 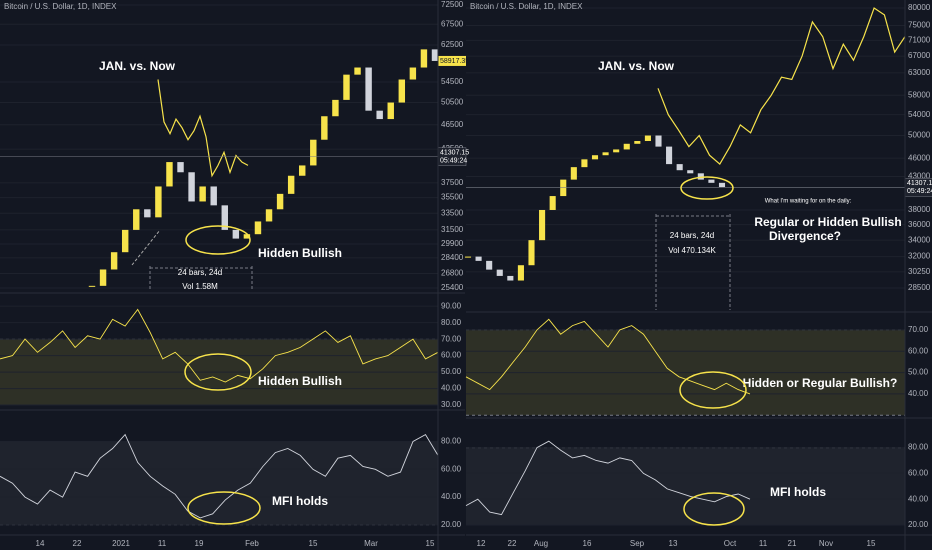 I want to click on x-tick-label: 15, so click(x=430, y=543).